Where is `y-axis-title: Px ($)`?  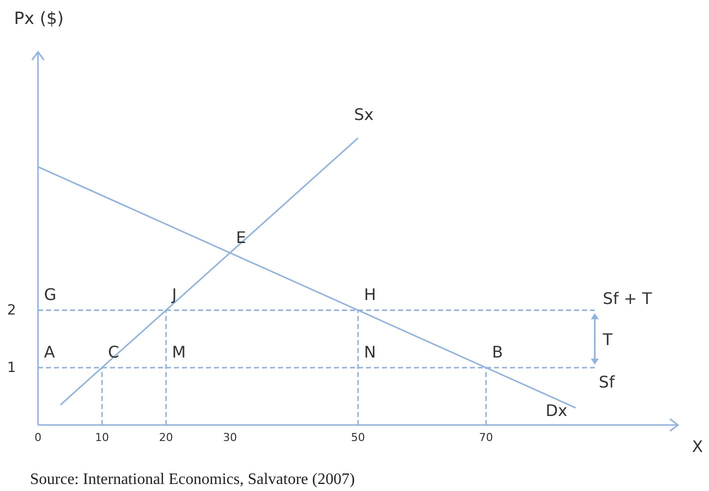
y-axis-title: Px ($) is located at coordinates (39, 19).